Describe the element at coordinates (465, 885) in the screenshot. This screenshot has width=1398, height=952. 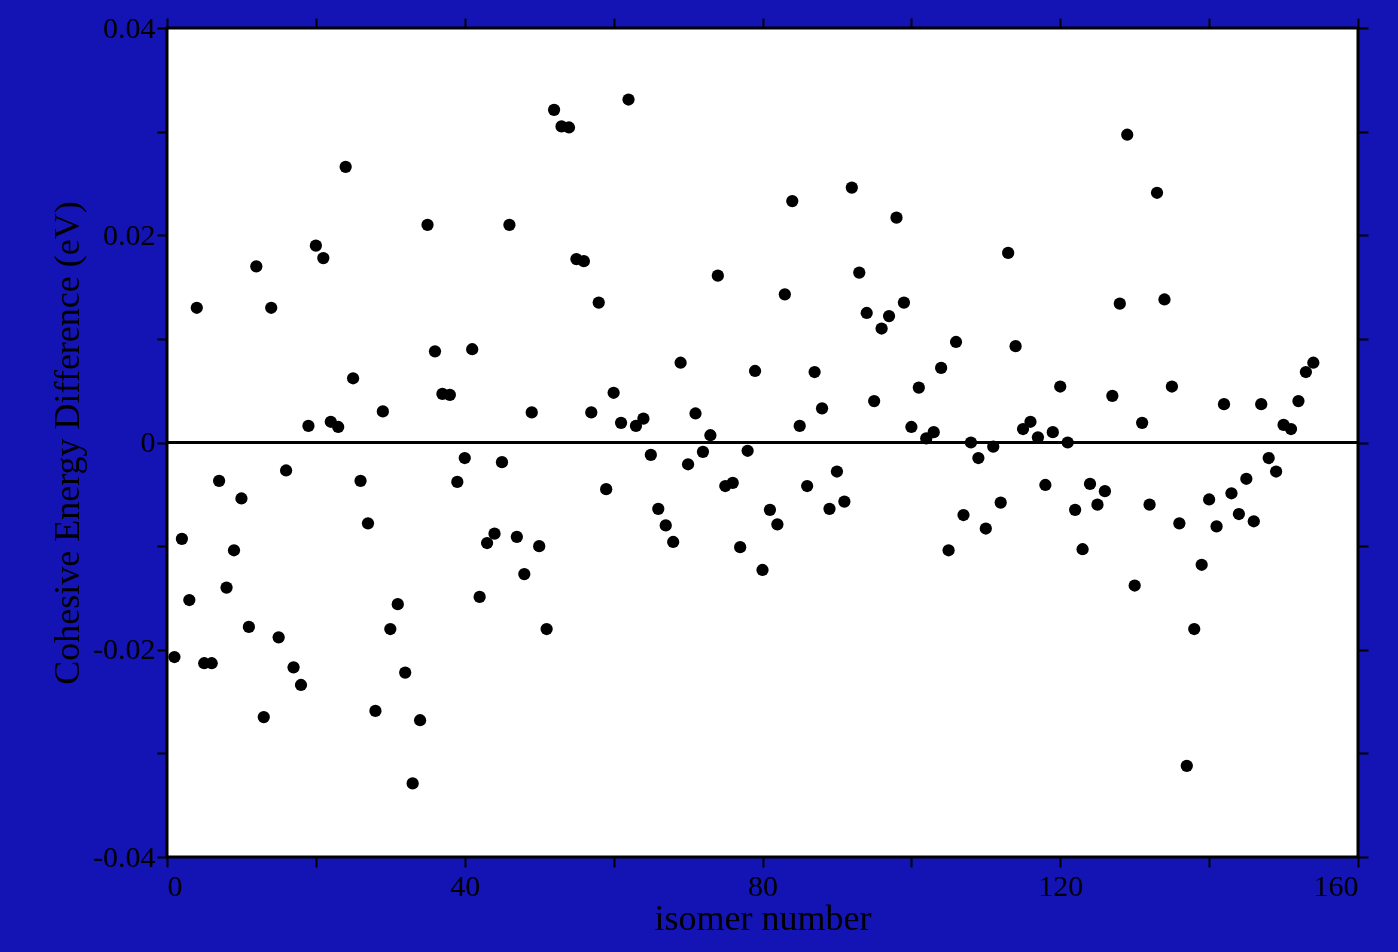
I see `x-tick-label: 40` at that location.